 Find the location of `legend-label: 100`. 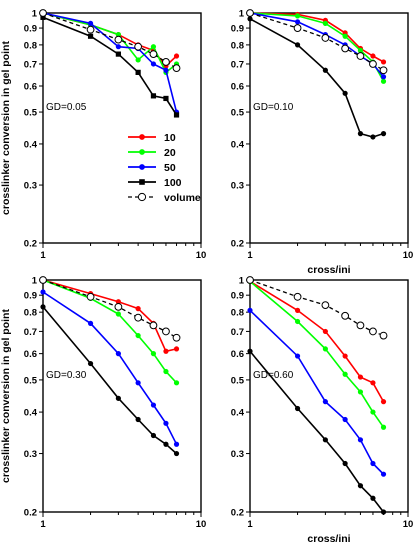

legend-label: 100 is located at coordinates (173, 183).